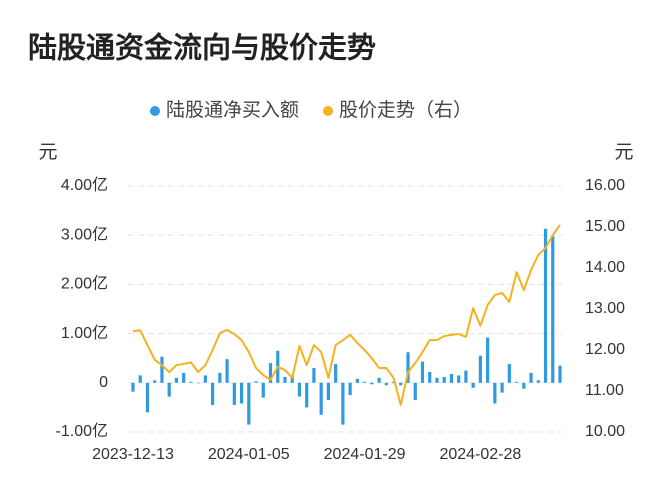  Describe the element at coordinates (84, 284) in the screenshot. I see `y-tick-label: 2.00亿` at that location.